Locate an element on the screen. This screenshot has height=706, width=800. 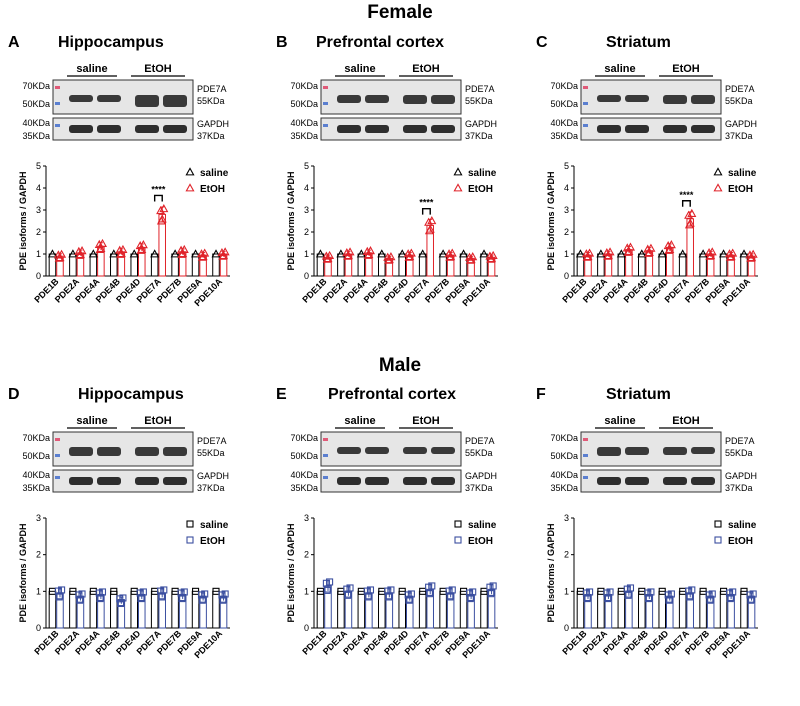
group-label-saline: saline is located at coordinates (91, 421).